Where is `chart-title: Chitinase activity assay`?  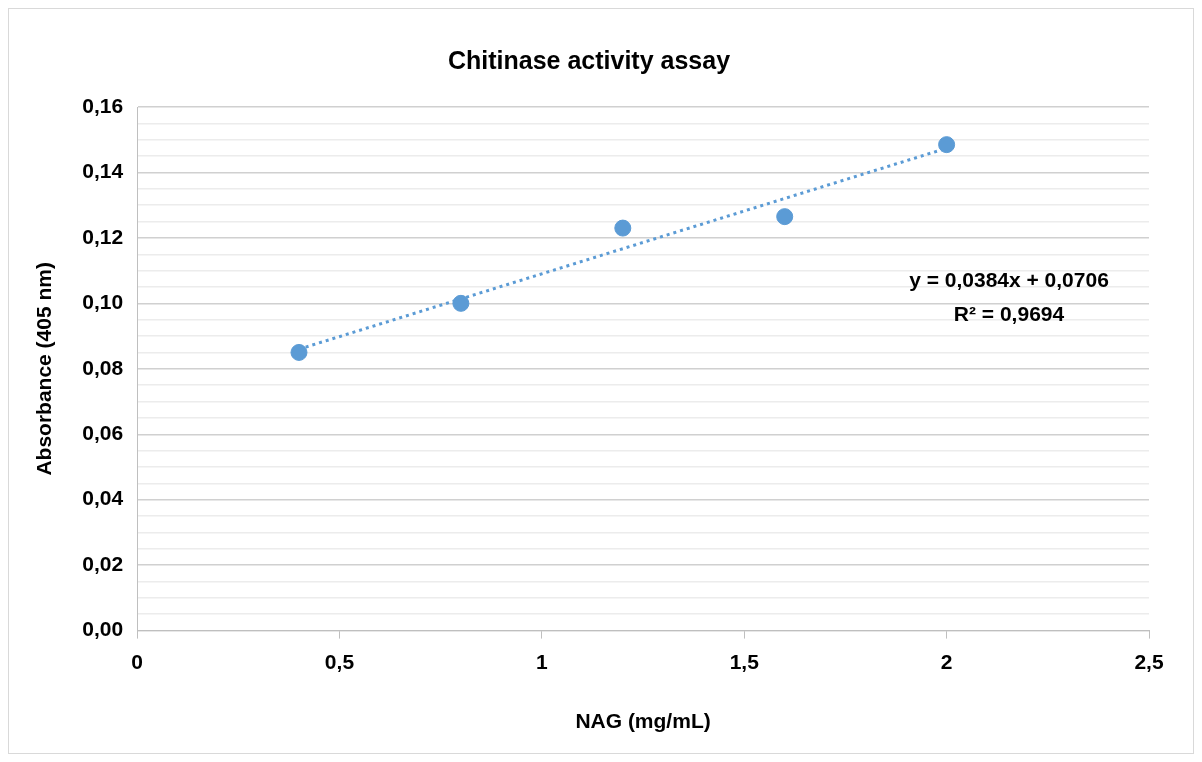
chart-title: Chitinase activity assay is located at coordinates (589, 59).